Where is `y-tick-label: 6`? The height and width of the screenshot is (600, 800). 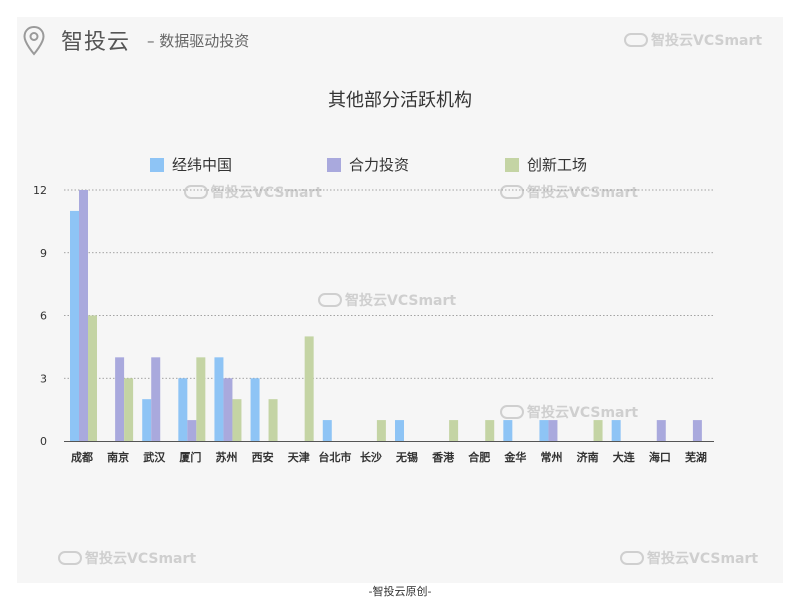 y-tick-label: 6 is located at coordinates (43, 316).